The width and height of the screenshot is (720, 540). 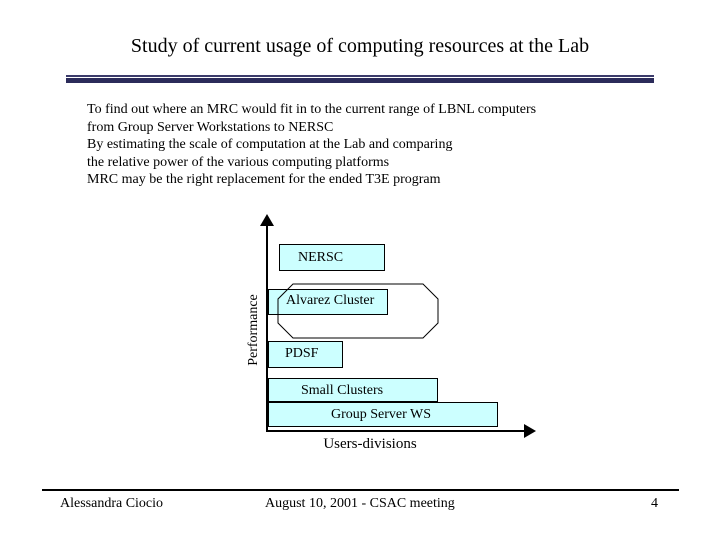 I want to click on footer-event: August 10, 2001 - CSAC meeting, so click(x=360, y=503).